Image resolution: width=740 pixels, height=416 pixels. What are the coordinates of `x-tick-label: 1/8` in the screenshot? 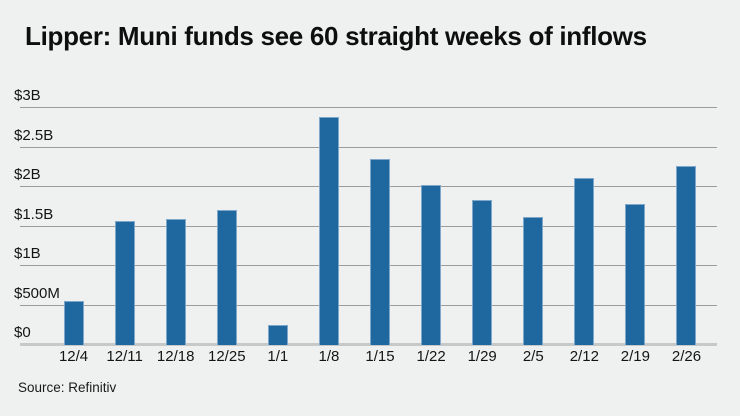 It's located at (329, 356).